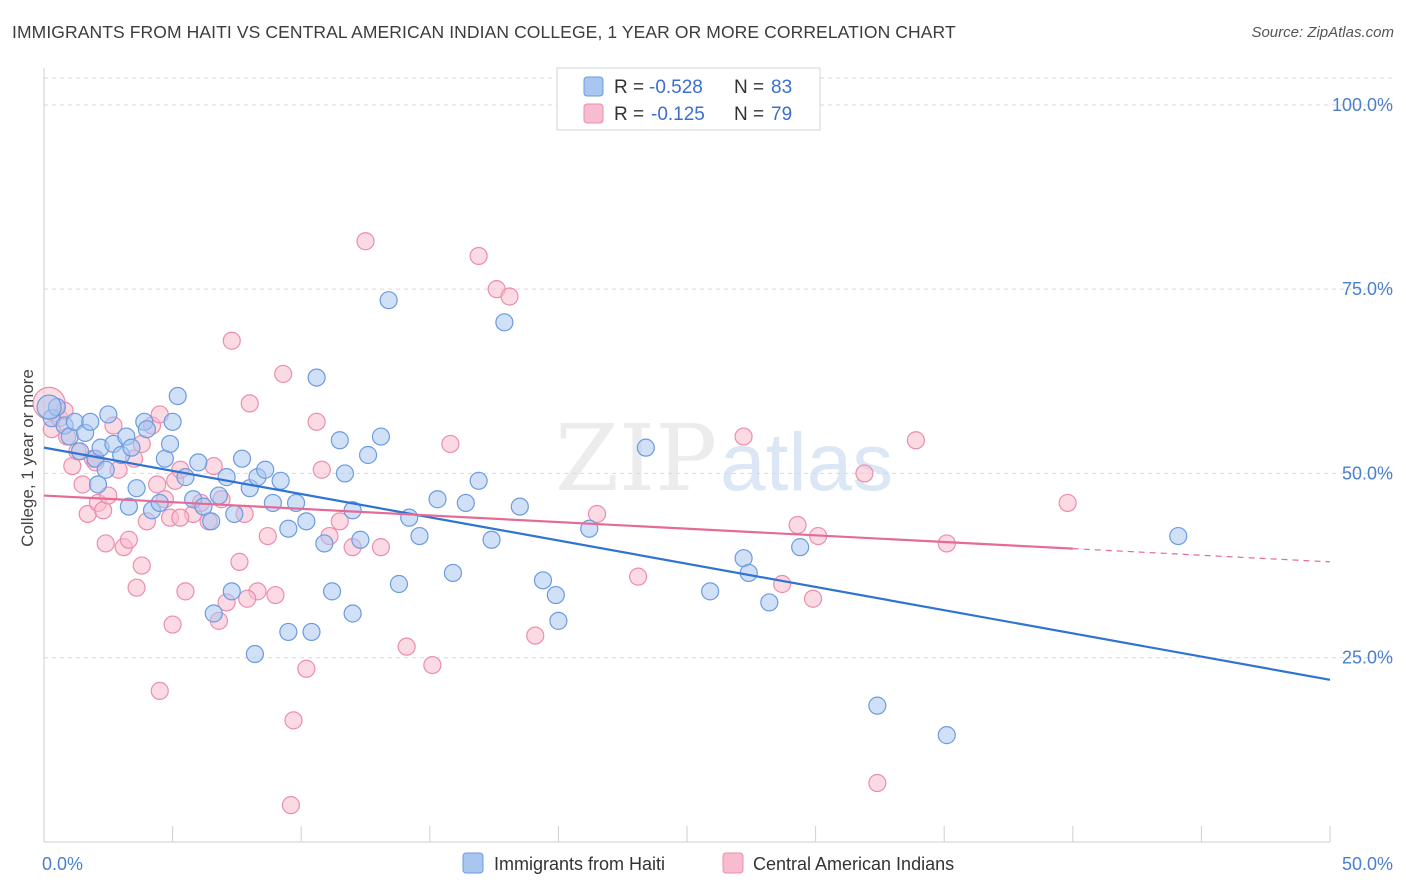  I want to click on bottom-legend-label-pink: Central American Indians, so click(853, 864).